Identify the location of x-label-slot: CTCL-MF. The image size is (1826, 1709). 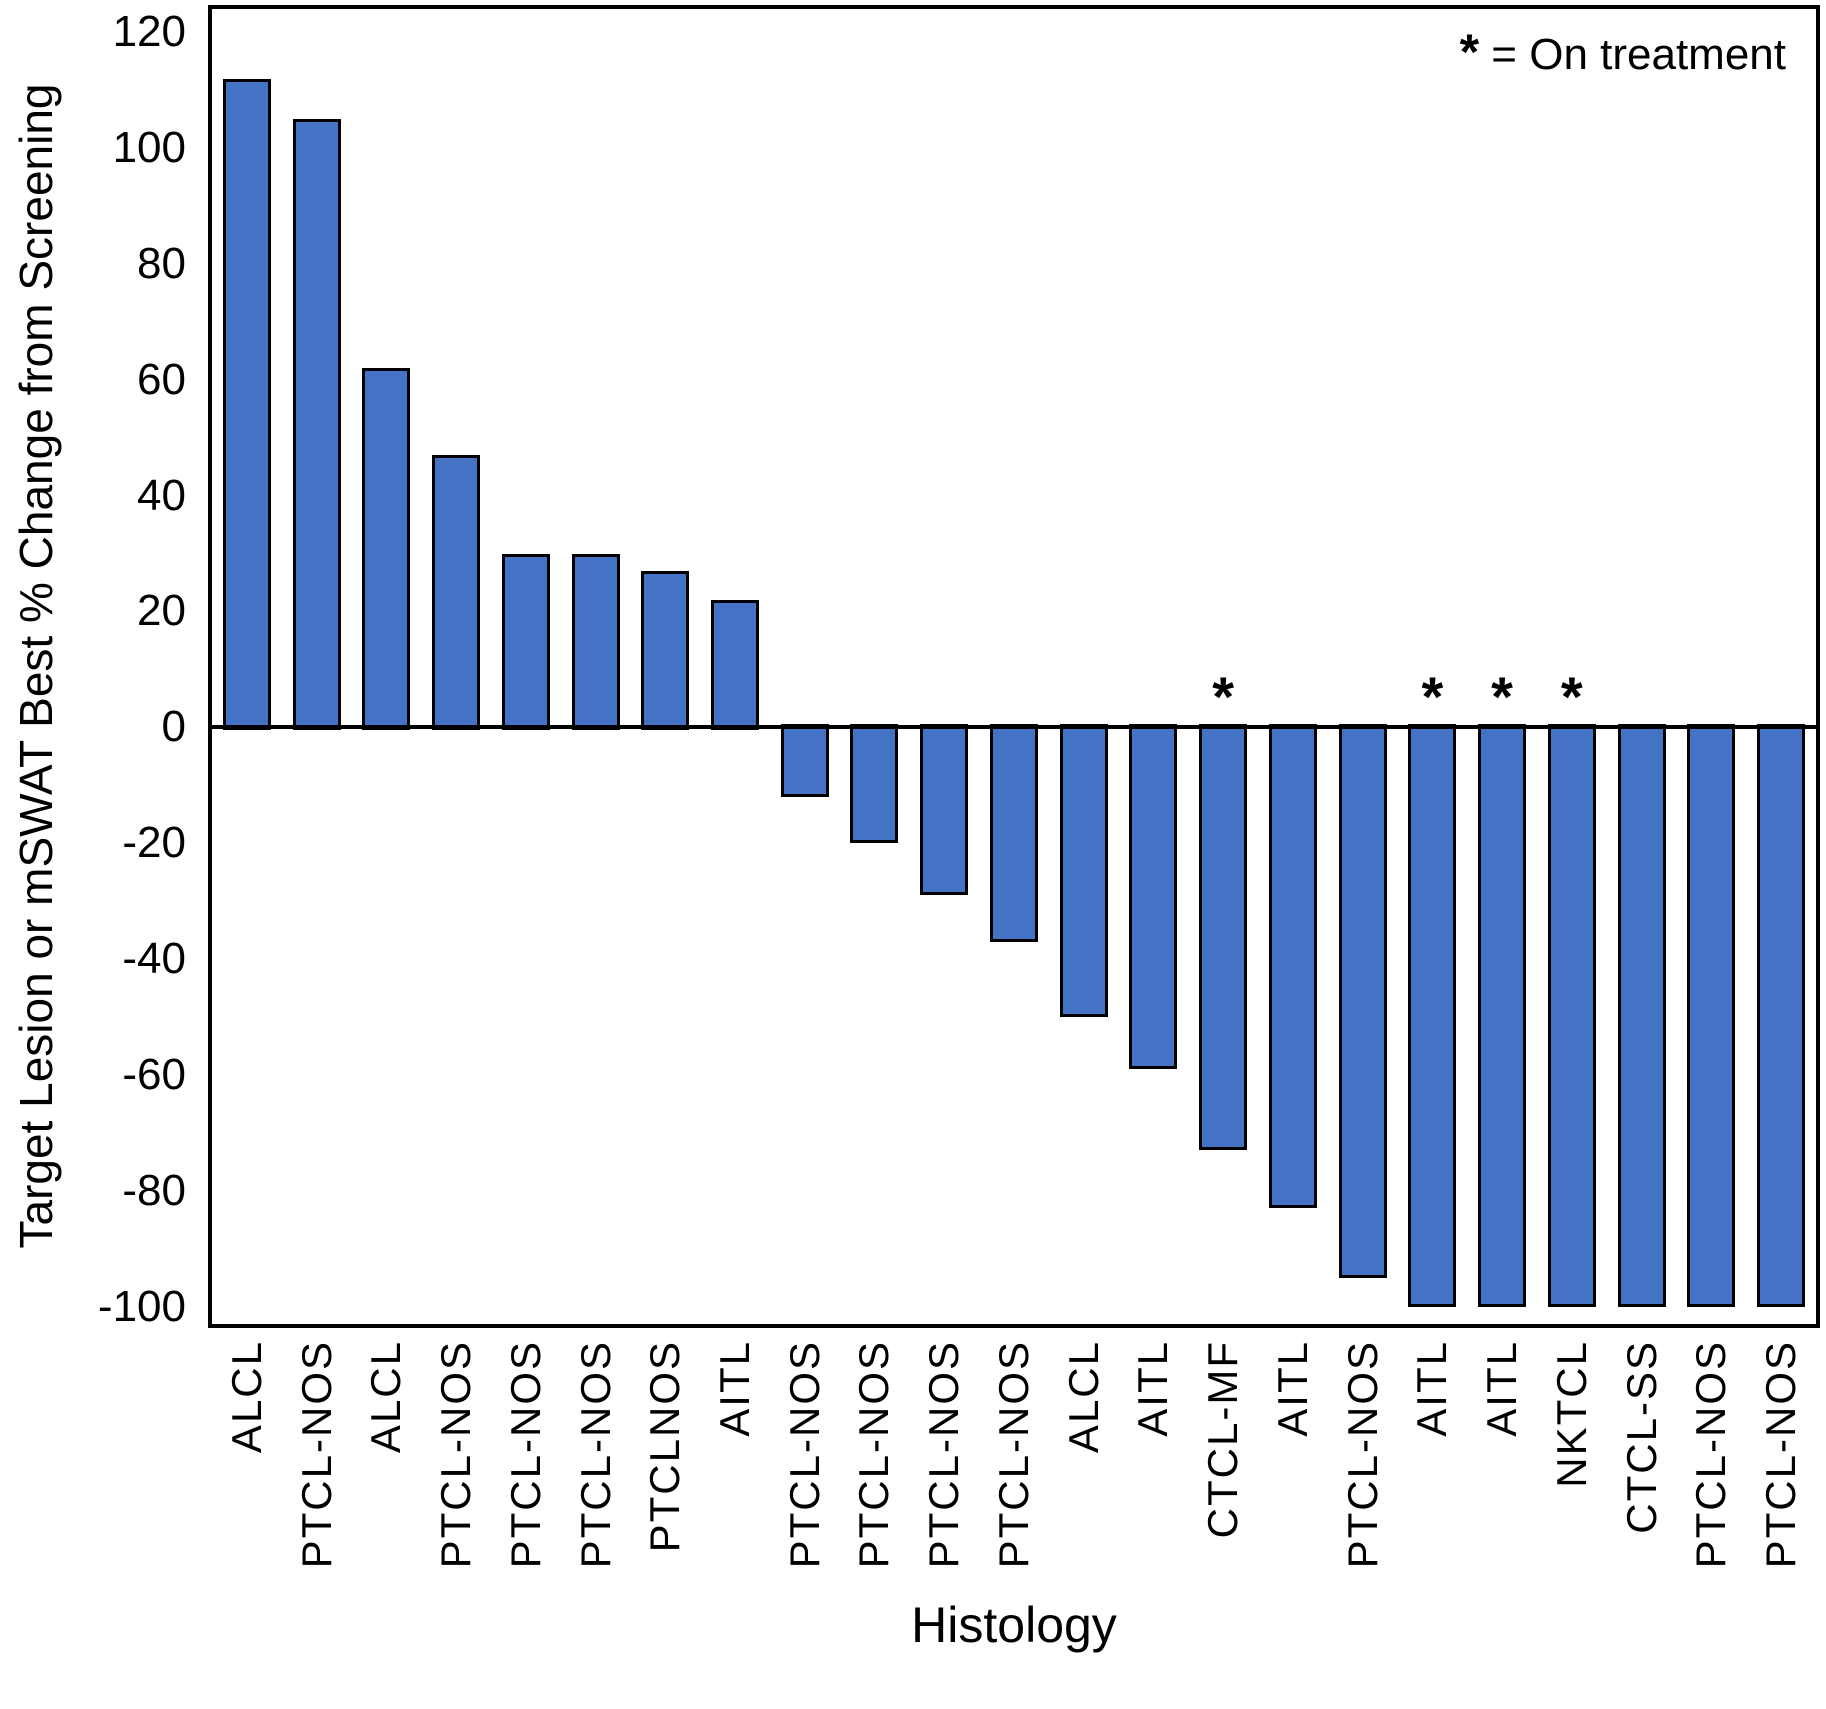
(1223, 1454).